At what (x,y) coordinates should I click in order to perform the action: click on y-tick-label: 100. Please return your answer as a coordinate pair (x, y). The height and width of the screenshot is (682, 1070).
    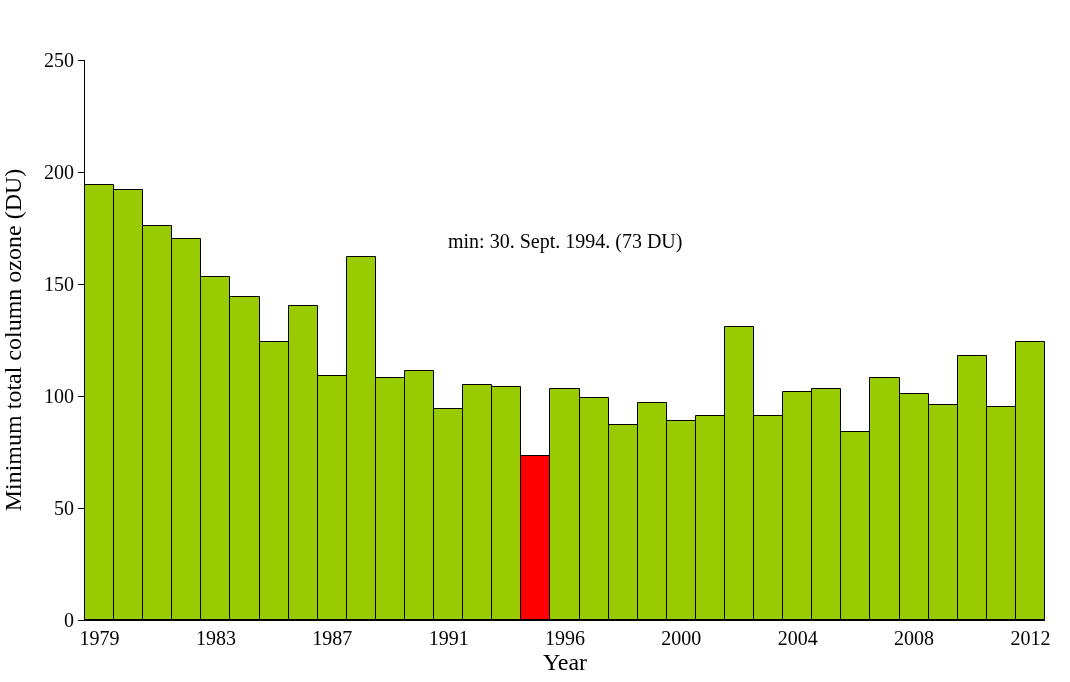
    Looking at the image, I should click on (59, 396).